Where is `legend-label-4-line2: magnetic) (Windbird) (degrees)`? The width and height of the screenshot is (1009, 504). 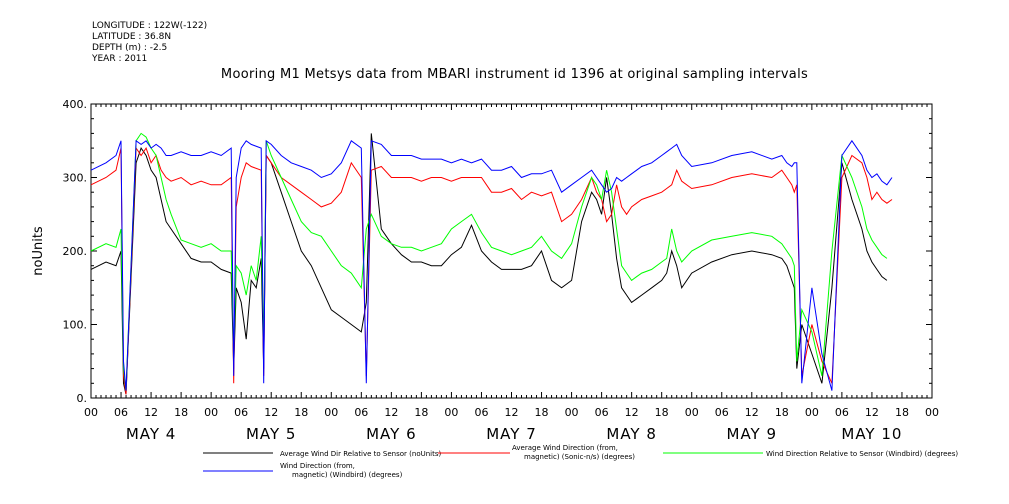 legend-label-4-line2: magnetic) (Windbird) (degrees) is located at coordinates (347, 475).